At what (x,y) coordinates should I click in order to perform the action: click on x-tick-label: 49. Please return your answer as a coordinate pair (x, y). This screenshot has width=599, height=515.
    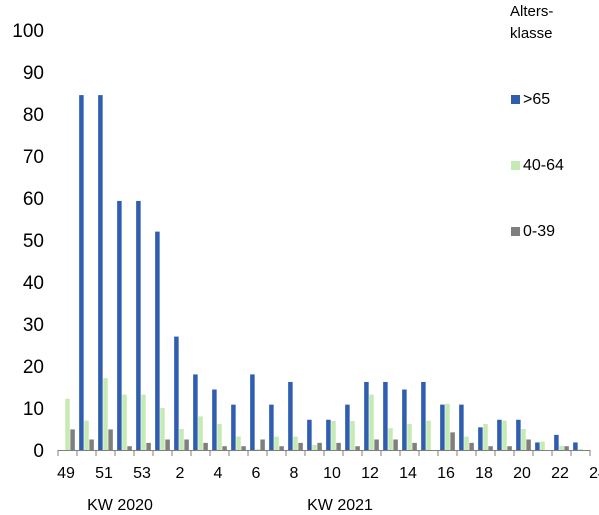
    Looking at the image, I should click on (66, 473).